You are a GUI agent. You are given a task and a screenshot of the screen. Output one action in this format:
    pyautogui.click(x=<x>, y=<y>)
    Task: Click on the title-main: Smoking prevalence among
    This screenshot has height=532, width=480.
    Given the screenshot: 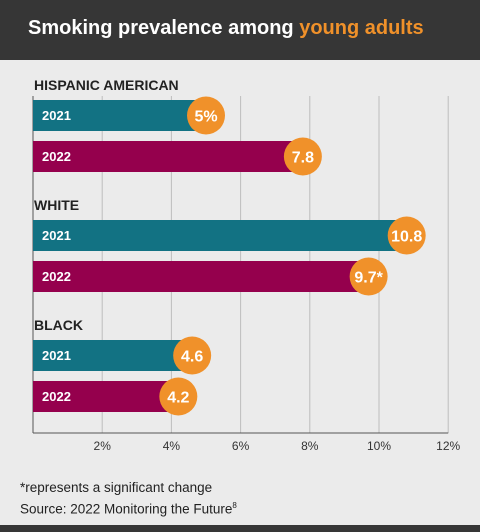 What is the action you would take?
    pyautogui.click(x=161, y=28)
    